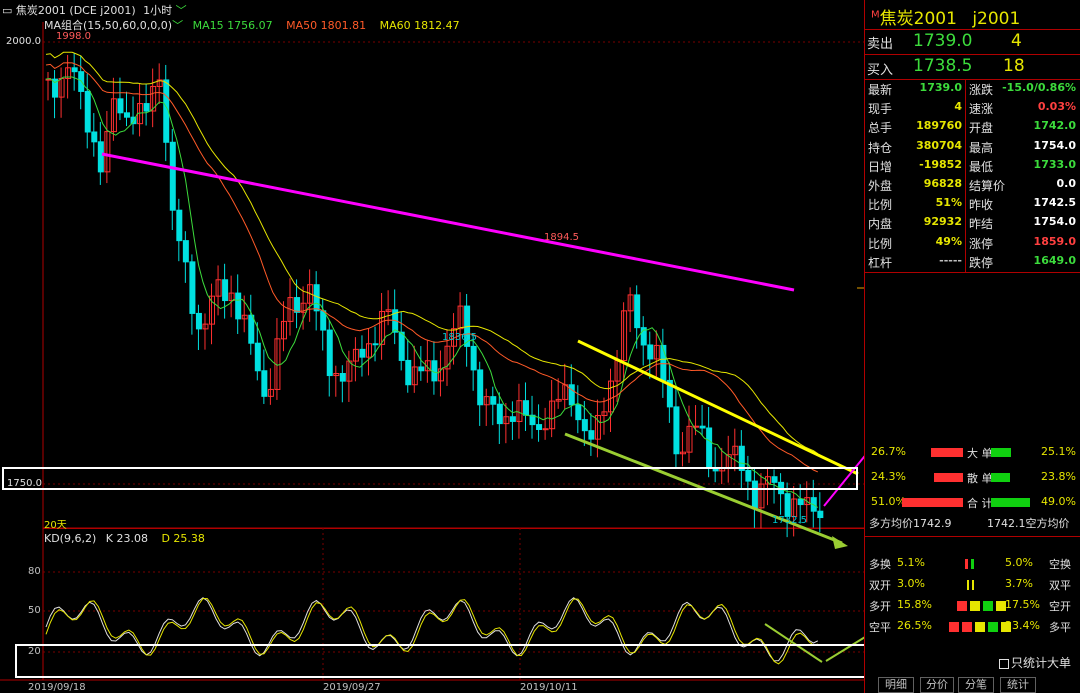  Describe the element at coordinates (840, 542) in the screenshot. I see `green-arrowhead` at that location.